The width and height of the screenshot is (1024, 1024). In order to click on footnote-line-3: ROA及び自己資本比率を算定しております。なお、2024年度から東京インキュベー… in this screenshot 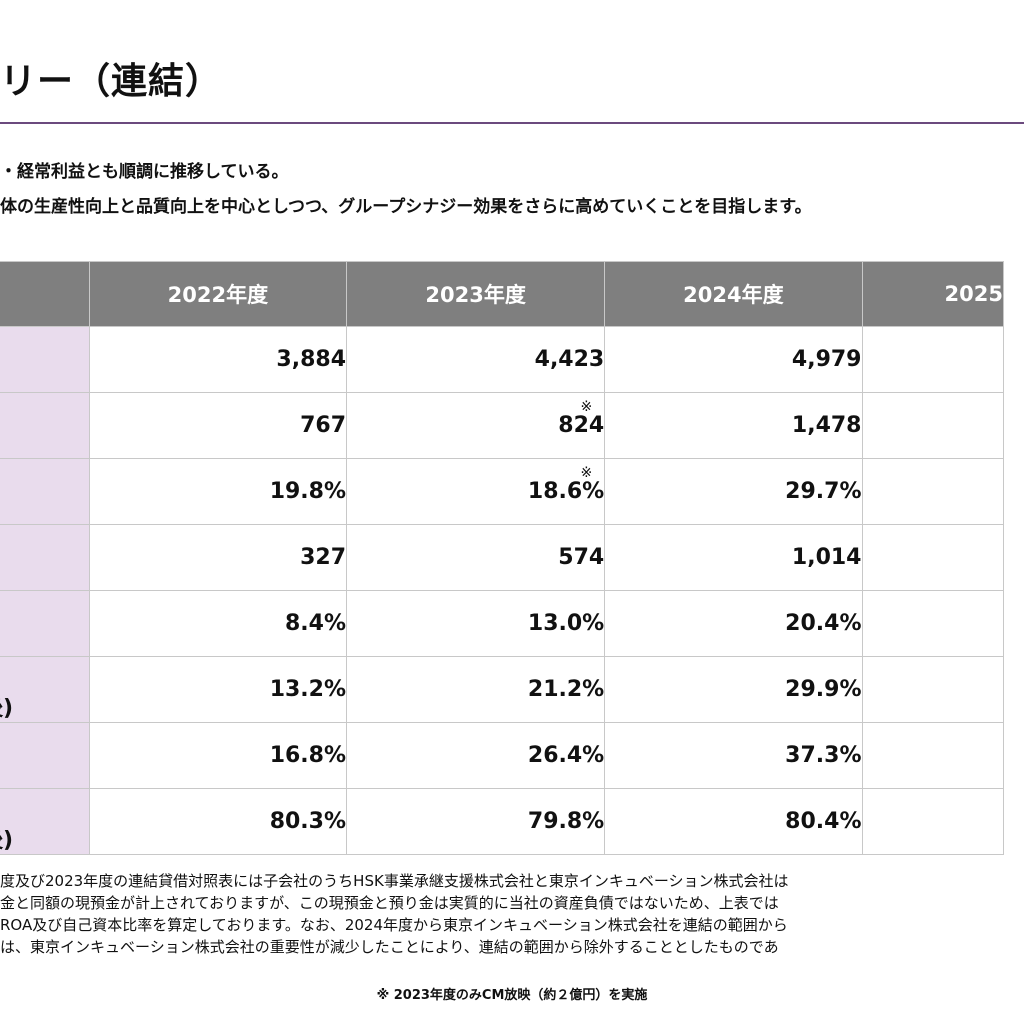, I will do `click(394, 925)`.